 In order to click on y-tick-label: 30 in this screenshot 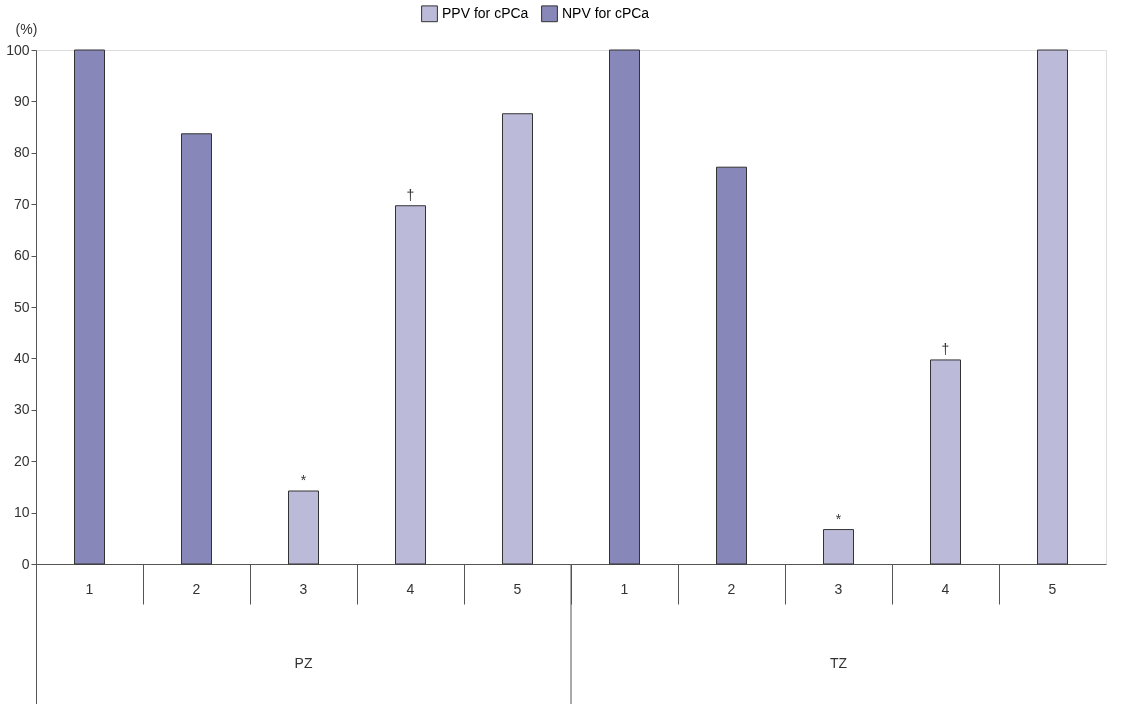, I will do `click(21, 409)`.